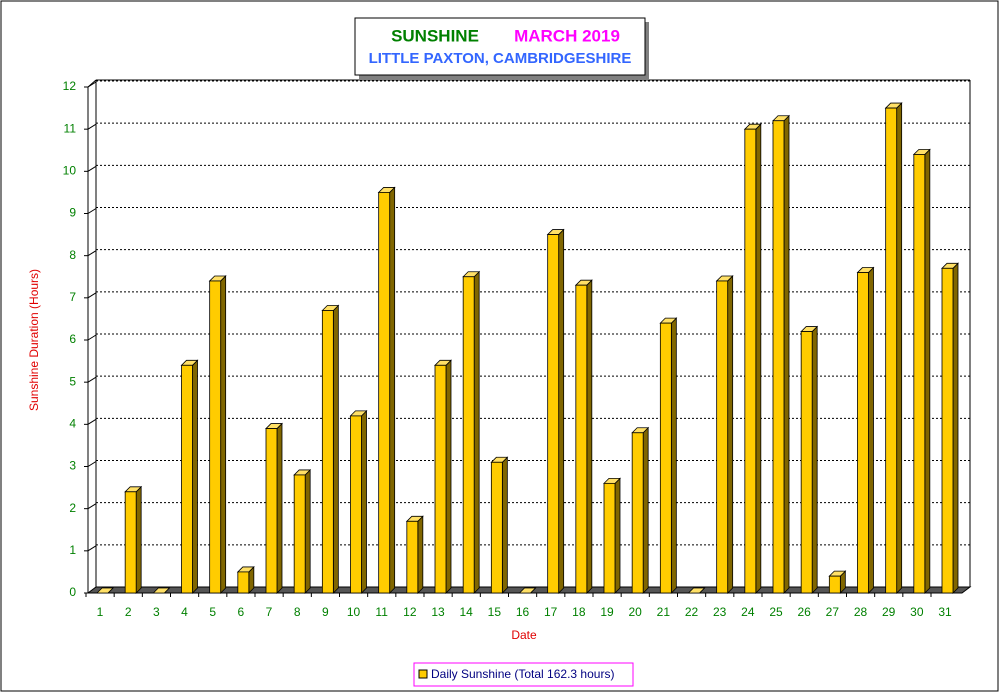 The width and height of the screenshot is (1001, 694). I want to click on x-tick-label: 2, so click(128, 612).